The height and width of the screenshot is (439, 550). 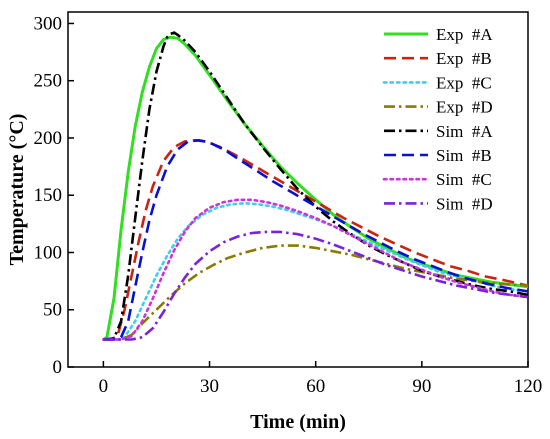 I want to click on y-tick-label: 200, so click(x=48, y=138).